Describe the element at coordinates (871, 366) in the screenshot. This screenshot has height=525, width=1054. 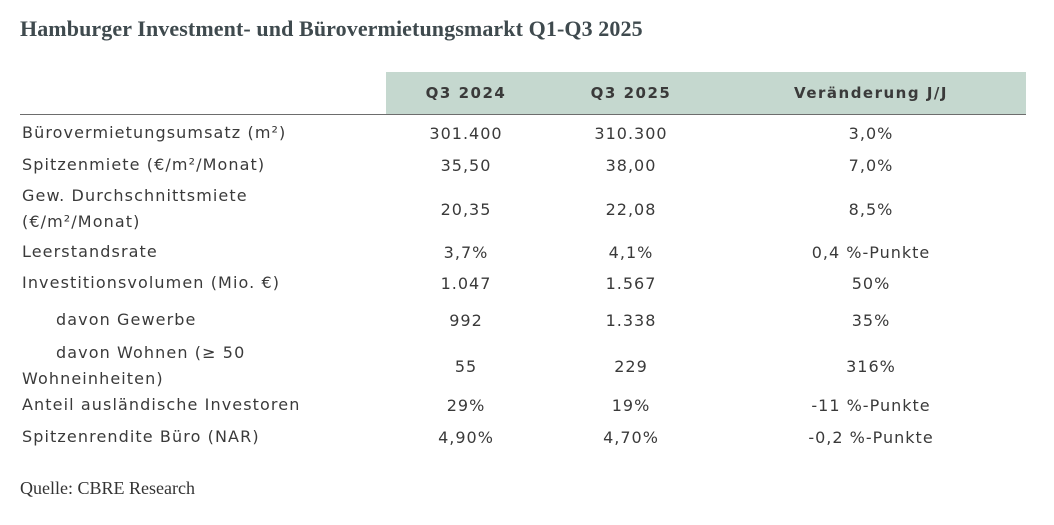
I see `cell-change: 316%` at that location.